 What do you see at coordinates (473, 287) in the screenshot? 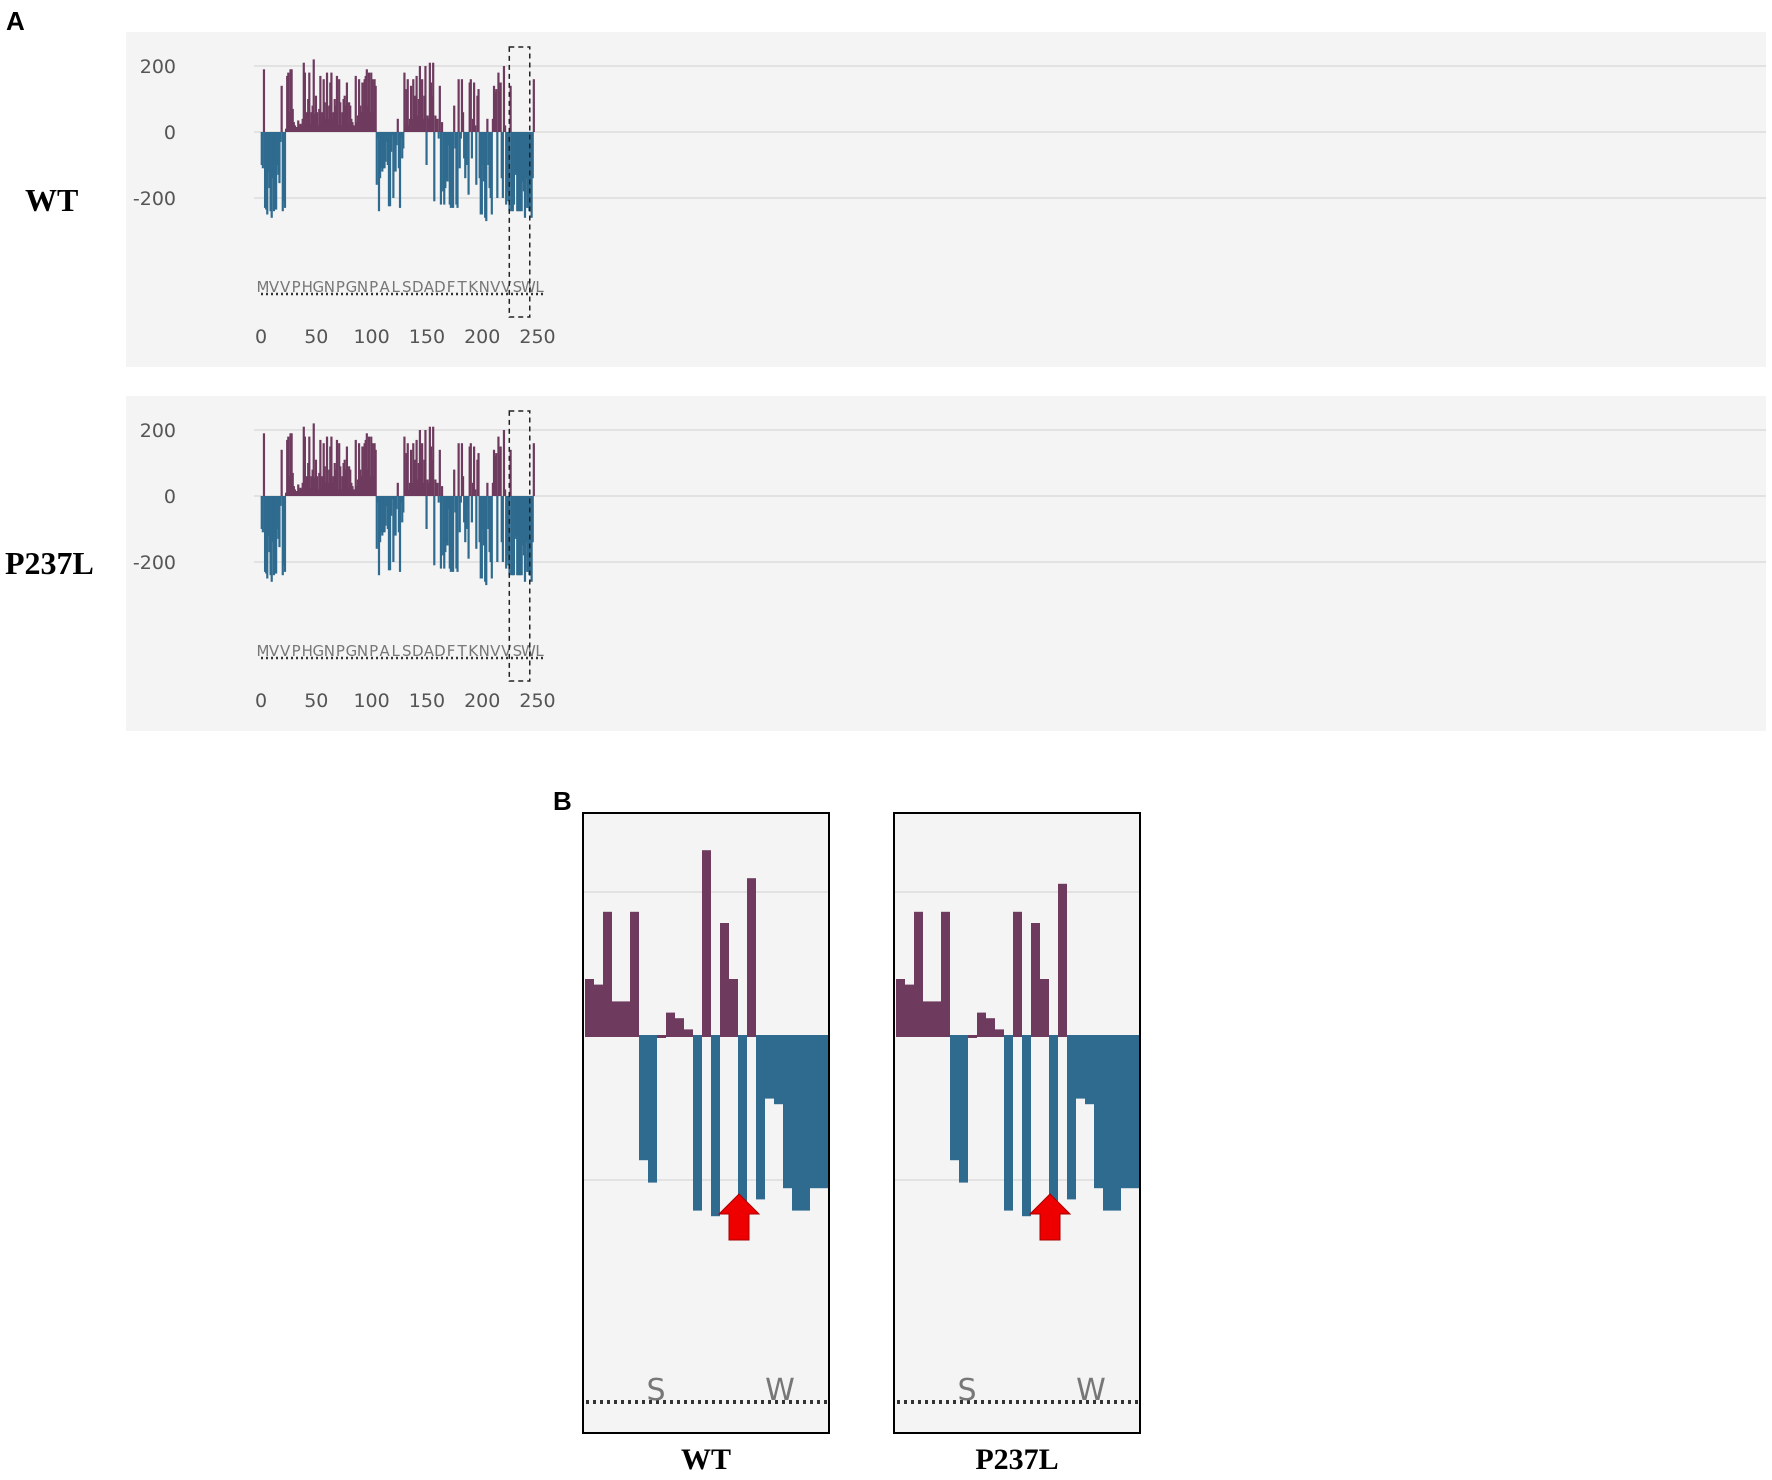
I see `sequence-label: K` at bounding box center [473, 287].